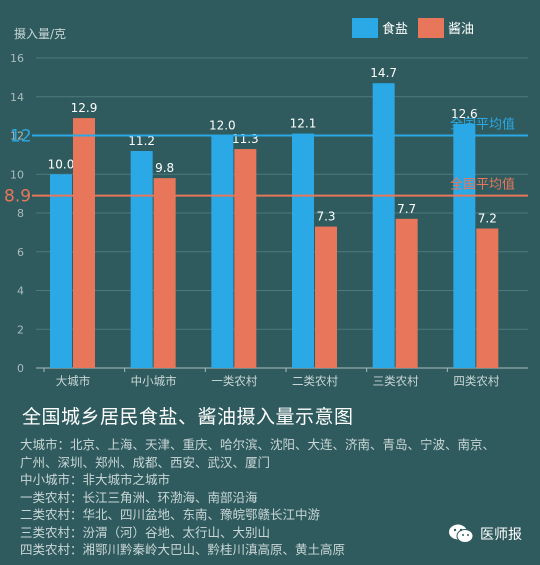 Image resolution: width=540 pixels, height=565 pixels. Describe the element at coordinates (464, 114) in the screenshot. I see `data-label: 12.6` at that location.